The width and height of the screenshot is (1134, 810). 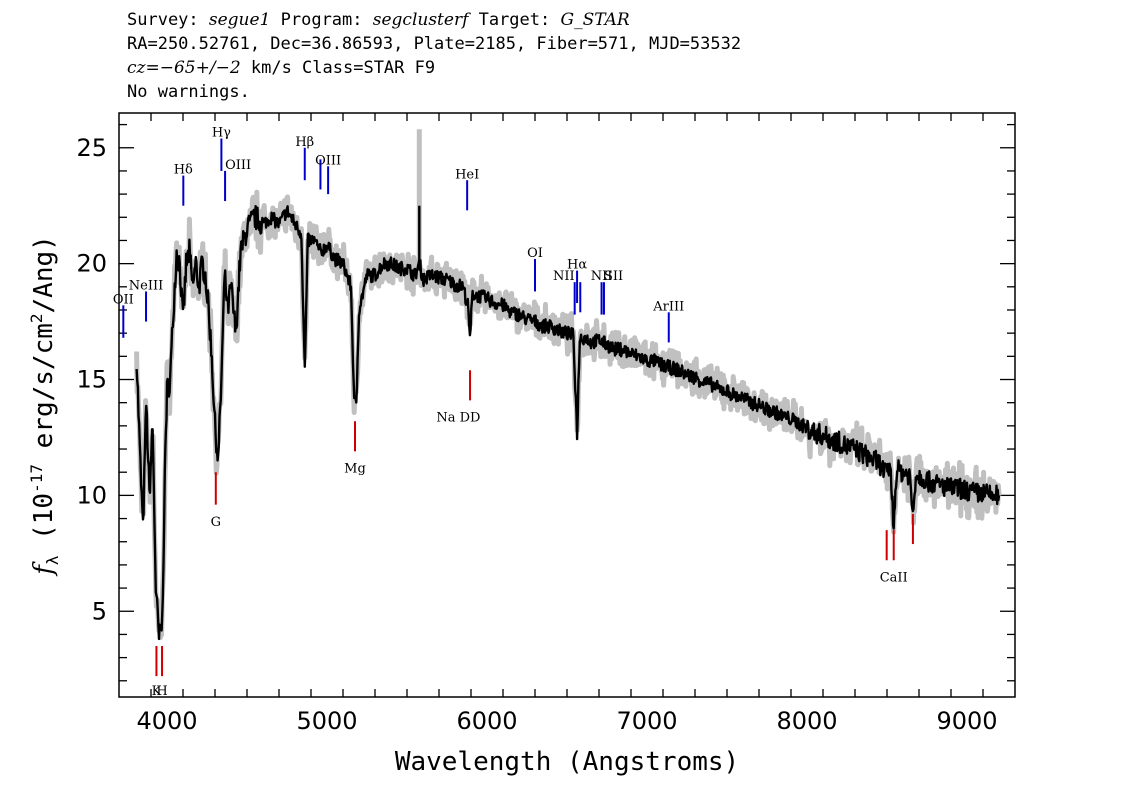 What do you see at coordinates (91, 264) in the screenshot?
I see `y-tick-label: 20` at bounding box center [91, 264].